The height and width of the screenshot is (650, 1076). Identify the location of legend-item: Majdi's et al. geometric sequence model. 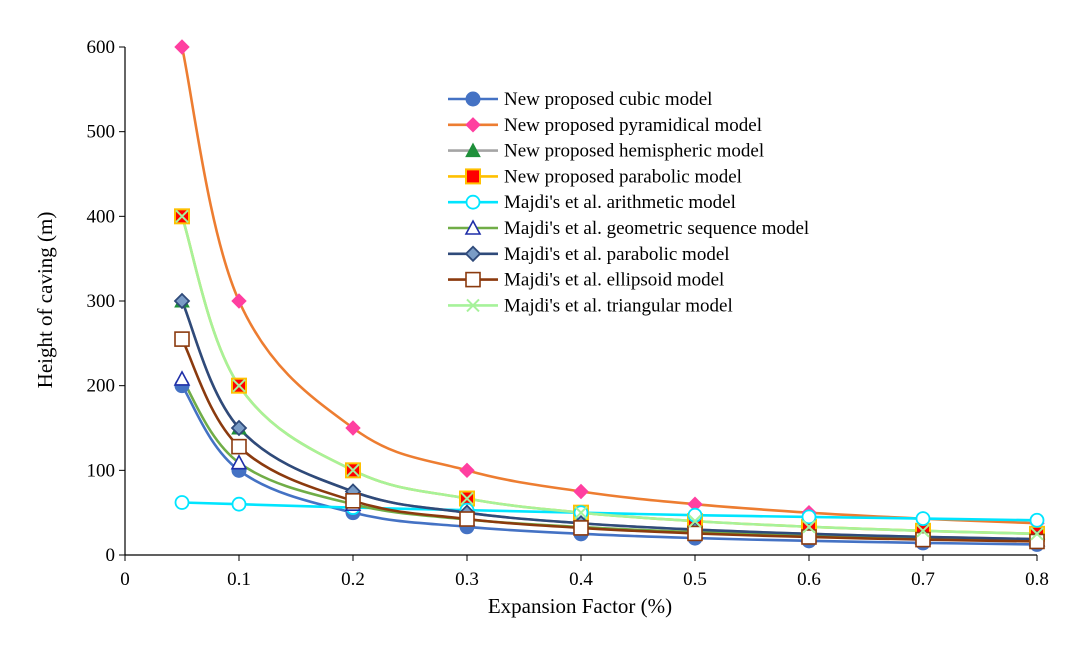
(628, 228).